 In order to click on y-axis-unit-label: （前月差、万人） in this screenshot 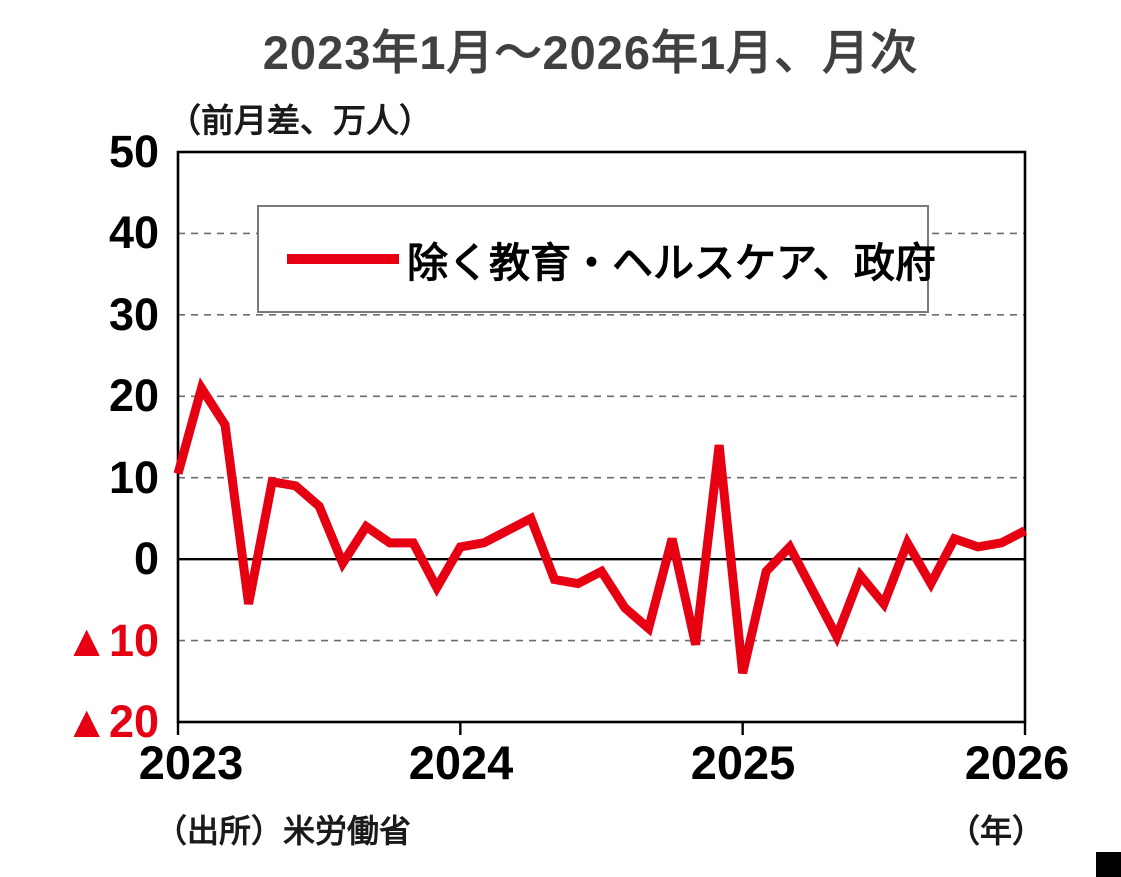, I will do `click(300, 120)`.